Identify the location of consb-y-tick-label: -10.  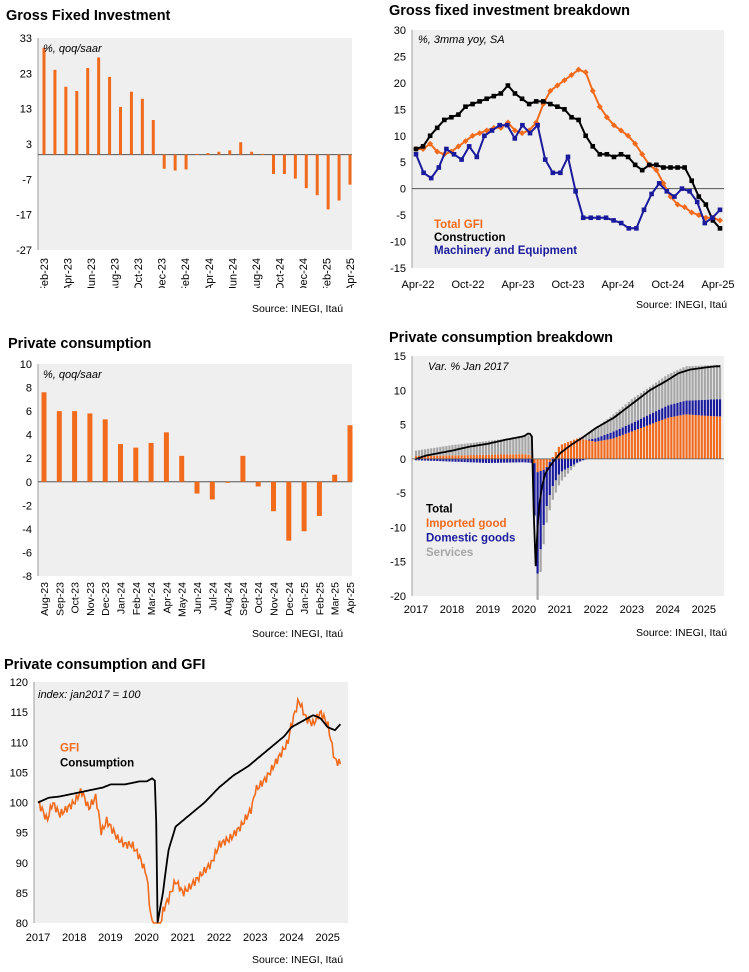
(398, 528).